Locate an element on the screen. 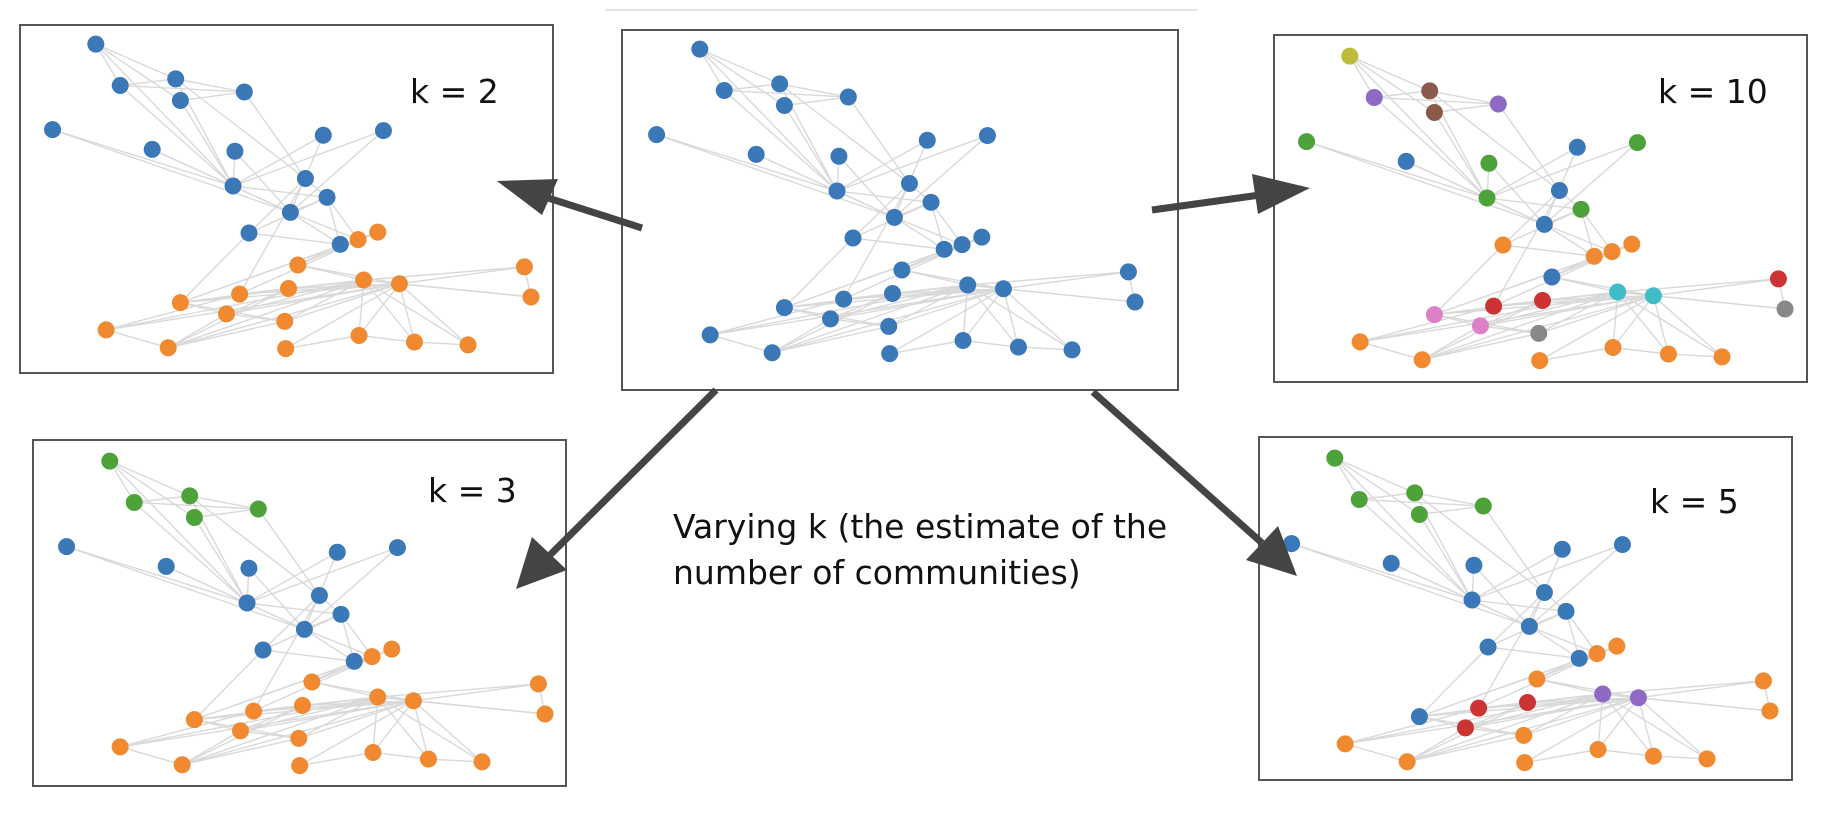 The width and height of the screenshot is (1826, 820). panel-frame is located at coordinates (1525, 608).